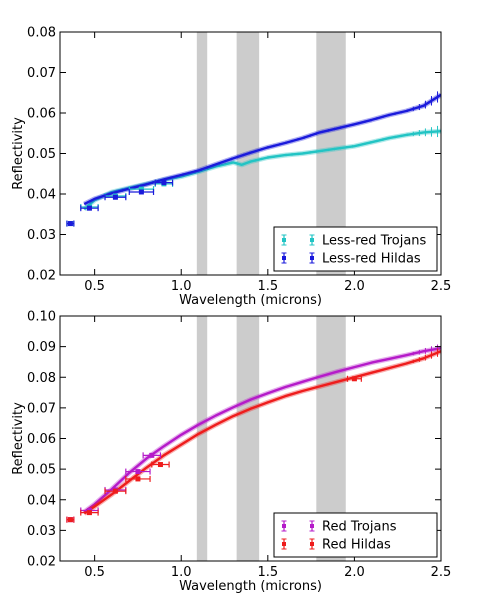 This screenshot has height=593, width=491. What do you see at coordinates (41, 317) in the screenshot?
I see `y-tick-label: 0.10` at bounding box center [41, 317].